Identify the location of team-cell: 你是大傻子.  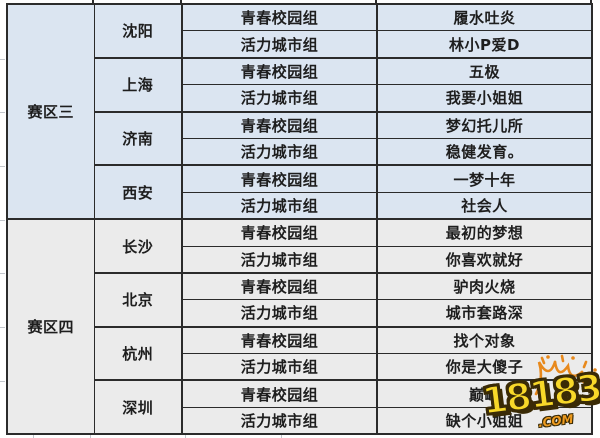
(484, 367).